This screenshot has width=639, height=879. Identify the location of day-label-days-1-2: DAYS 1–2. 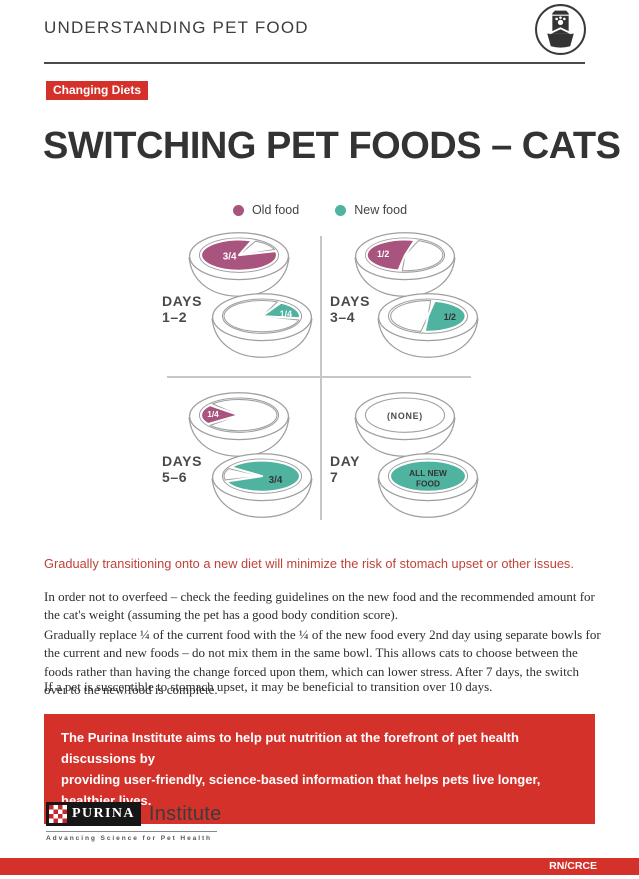
(182, 309).